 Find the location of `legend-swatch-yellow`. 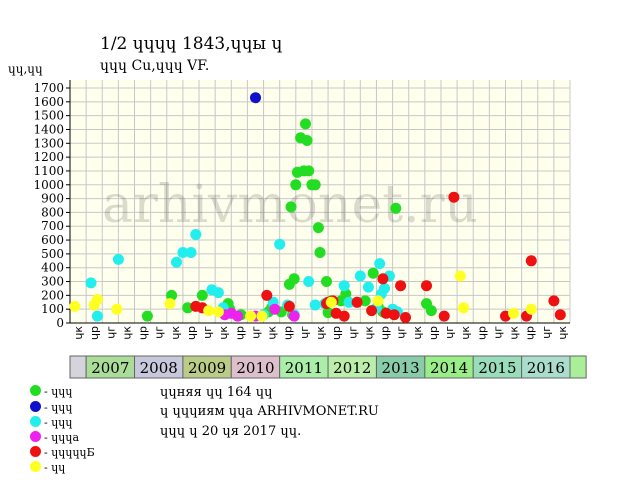

legend-swatch-yellow is located at coordinates (35, 466).